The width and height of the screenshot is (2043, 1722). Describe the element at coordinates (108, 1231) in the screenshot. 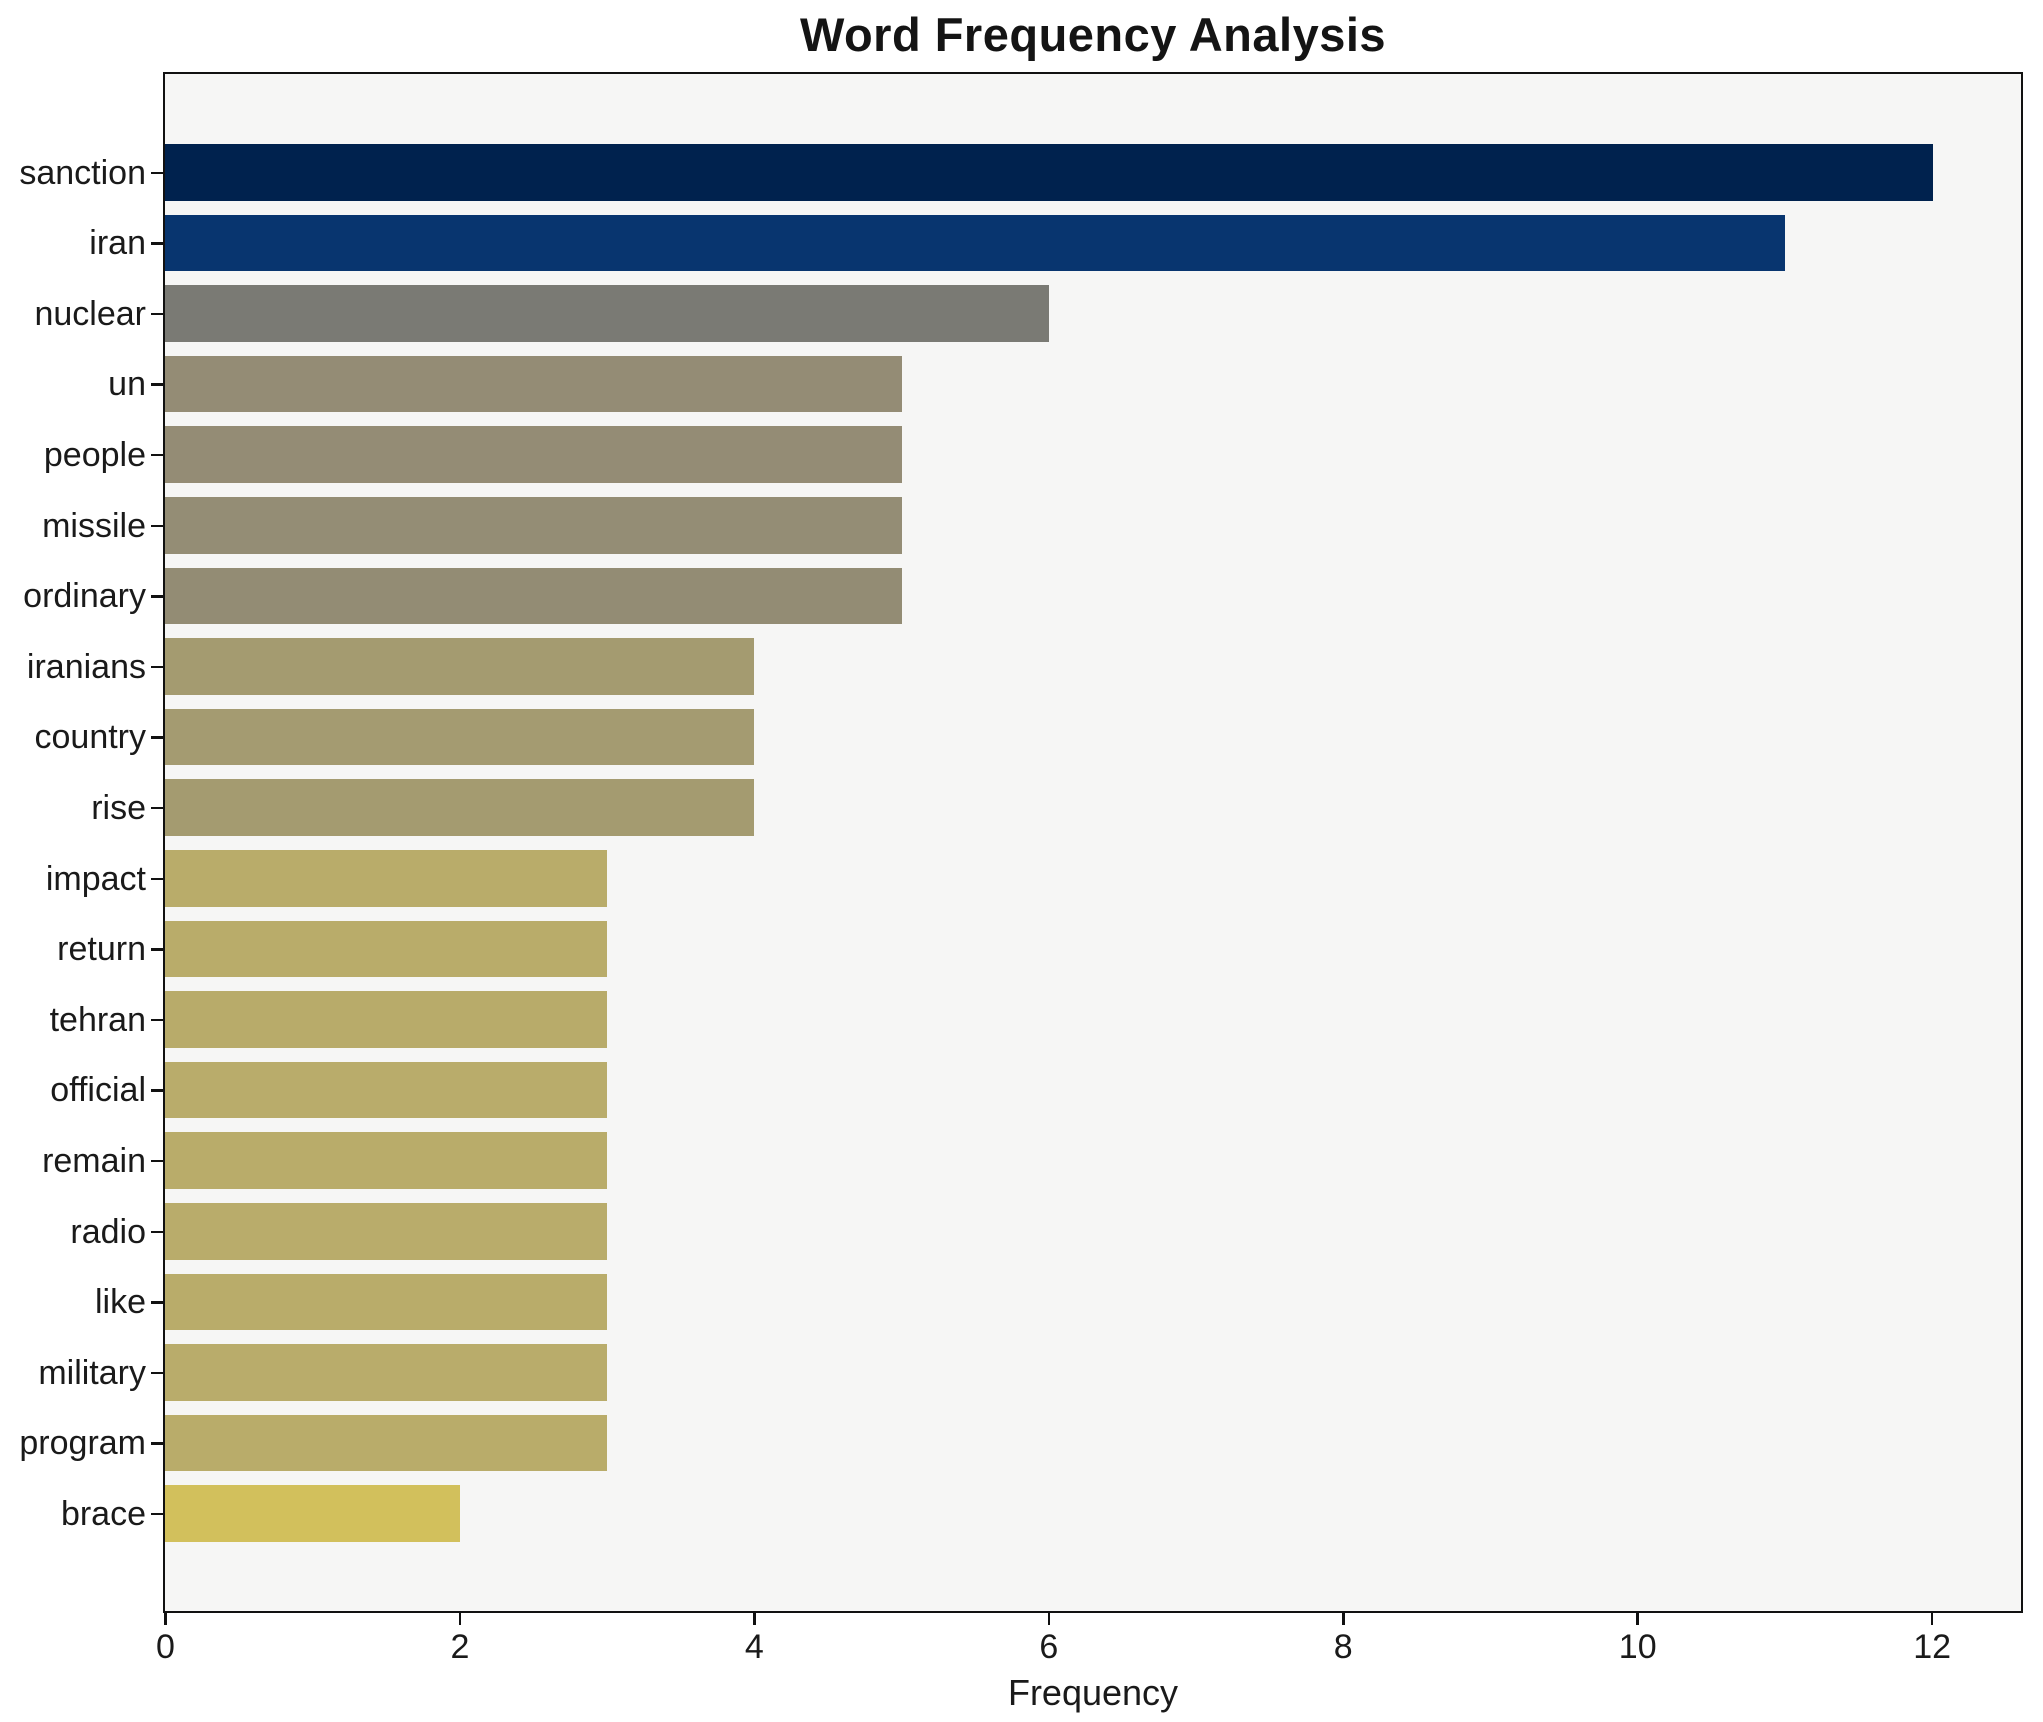

I see `y-tick-label-radio: radio` at that location.